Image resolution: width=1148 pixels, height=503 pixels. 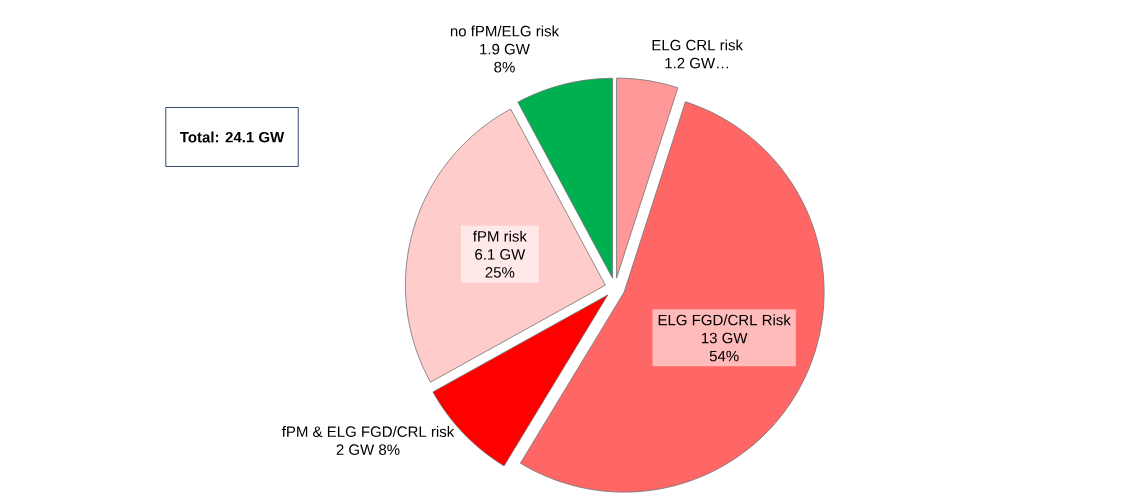 What do you see at coordinates (232, 137) in the screenshot?
I see `text: Total: 24.1 GW` at bounding box center [232, 137].